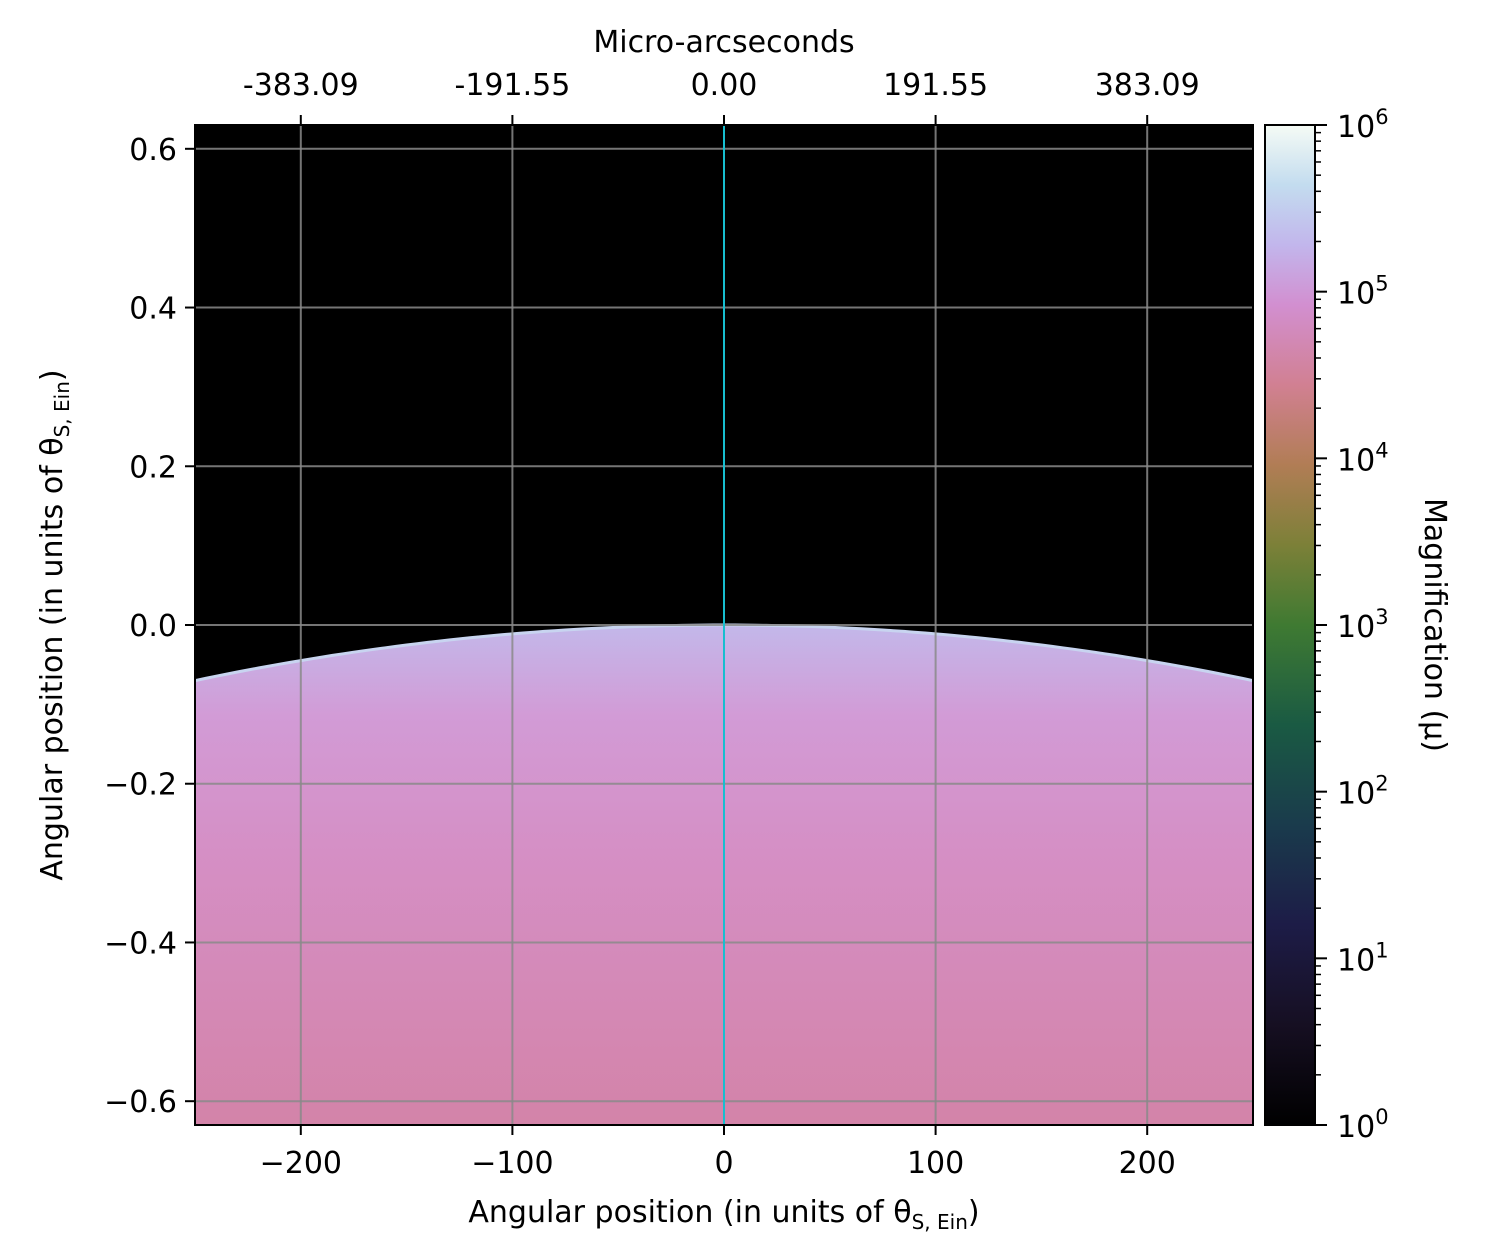  What do you see at coordinates (1147, 85) in the screenshot?
I see `top-tick-label: 383.09` at bounding box center [1147, 85].